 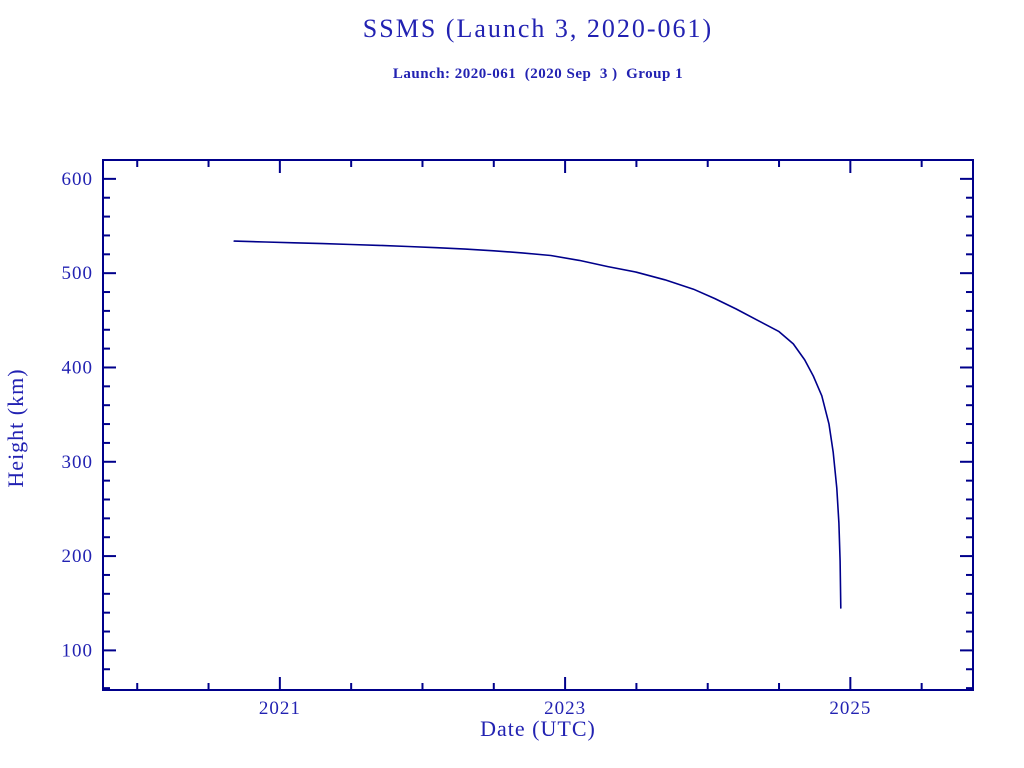 I want to click on x-tick-label: 2025, so click(x=850, y=708).